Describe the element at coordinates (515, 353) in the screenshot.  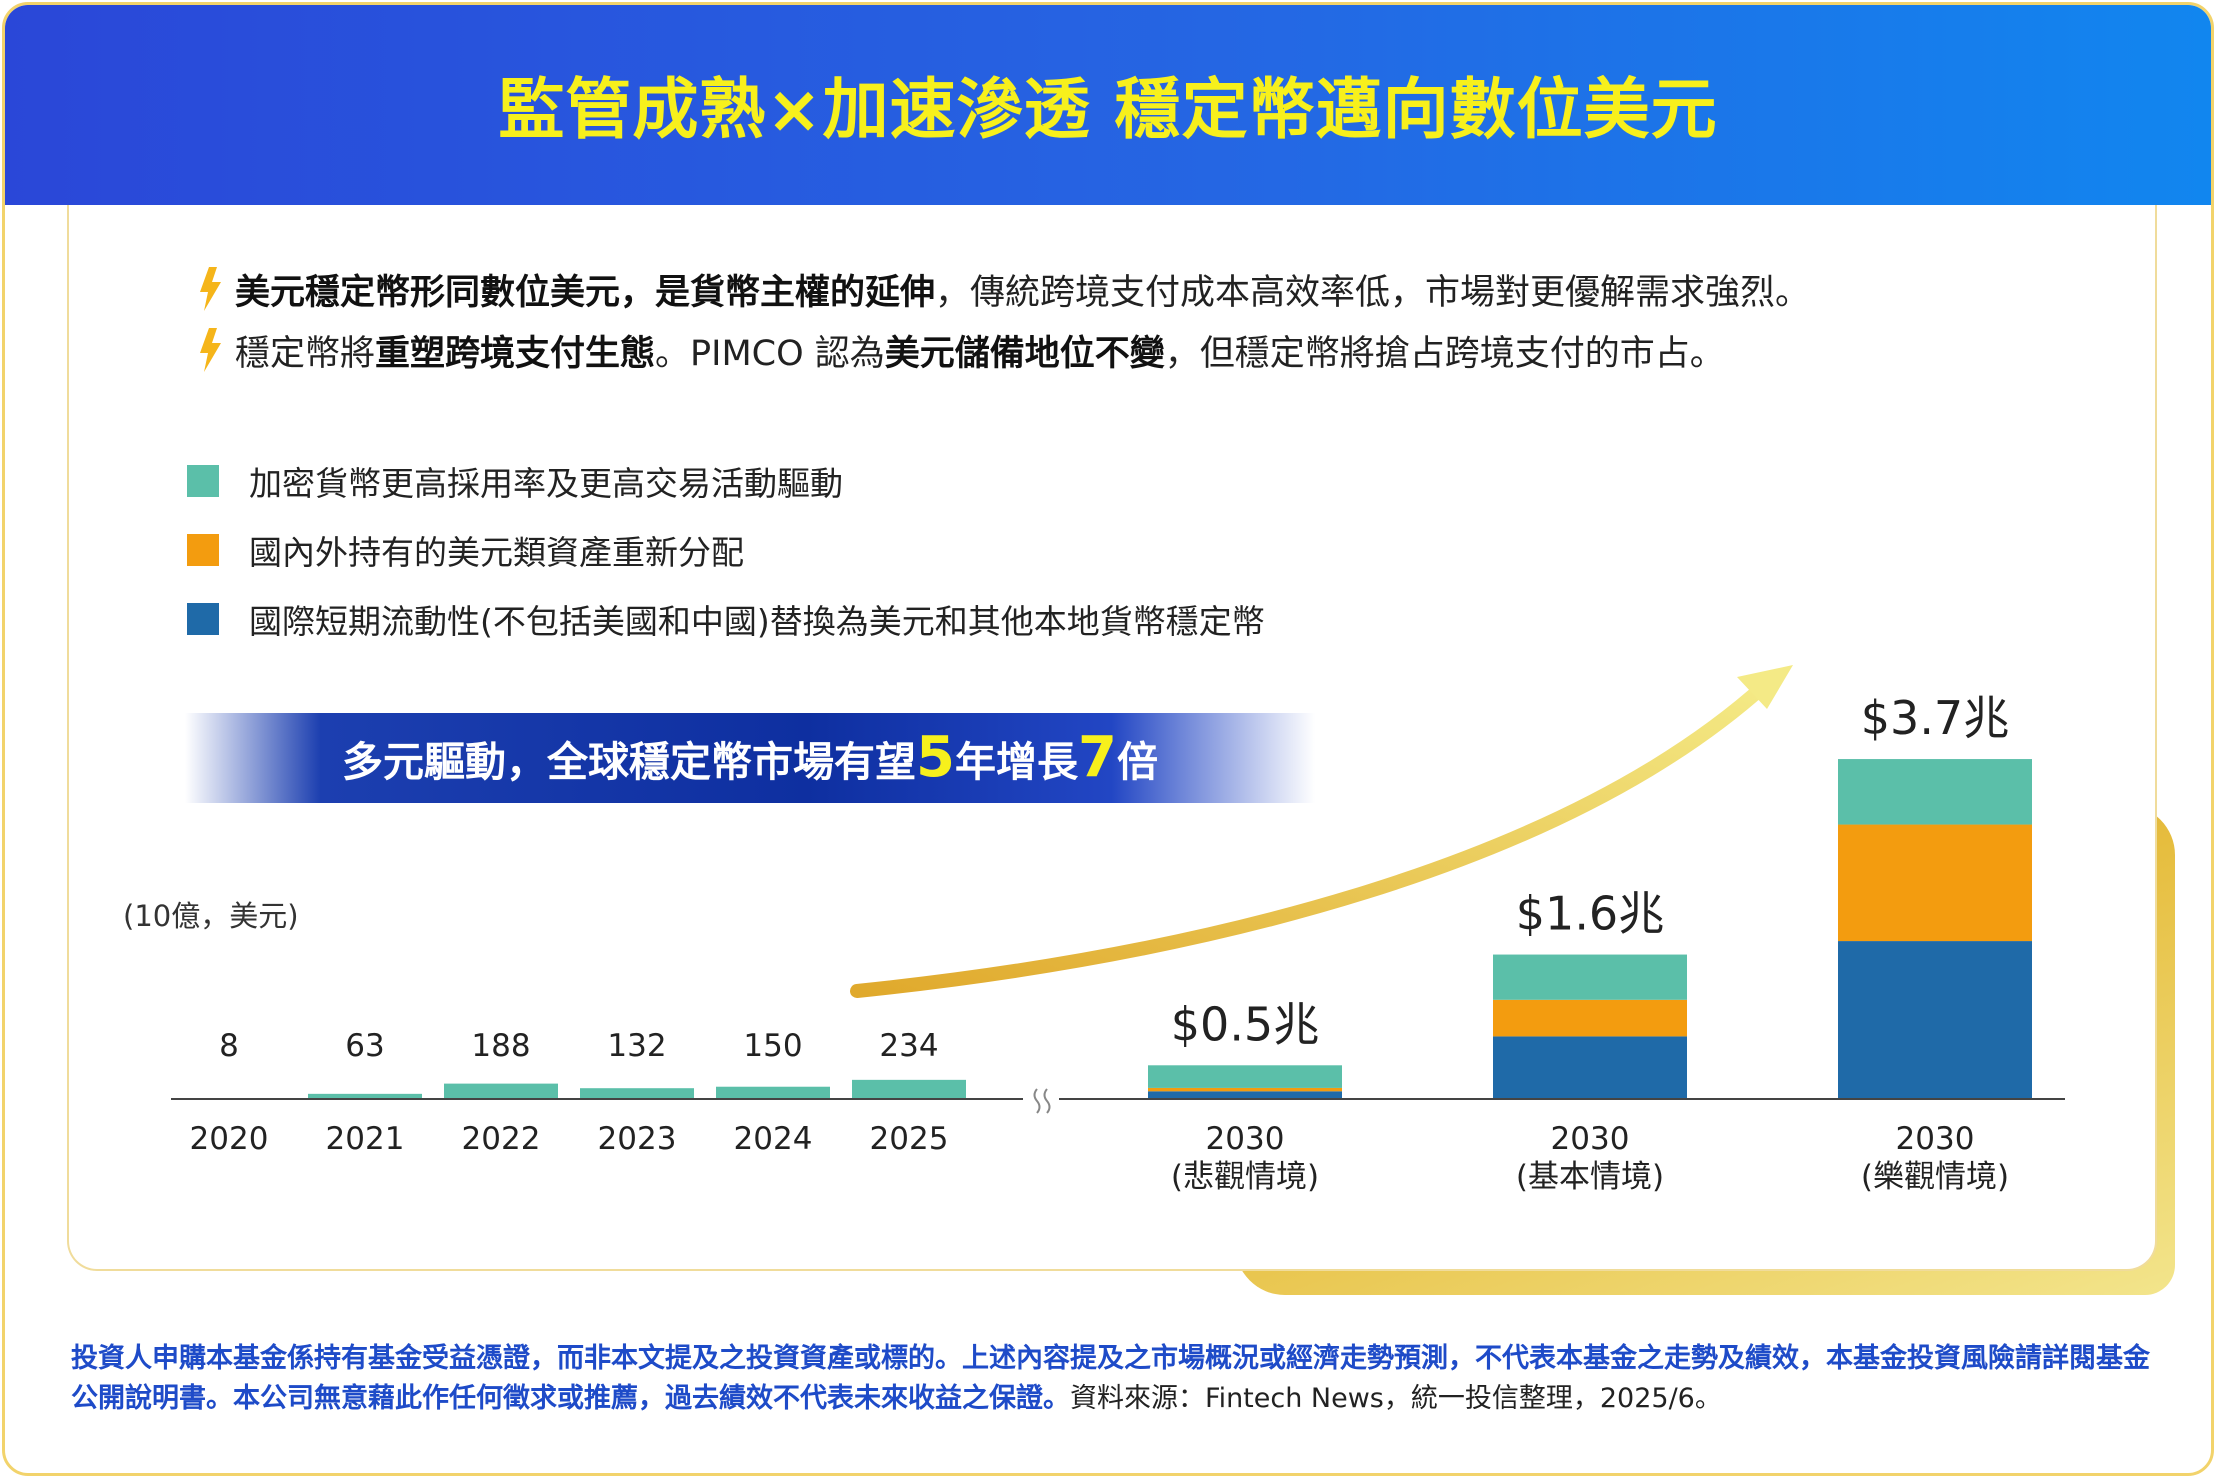
I see `bullet-2-bold-1: 重塑跨境支付生態` at that location.